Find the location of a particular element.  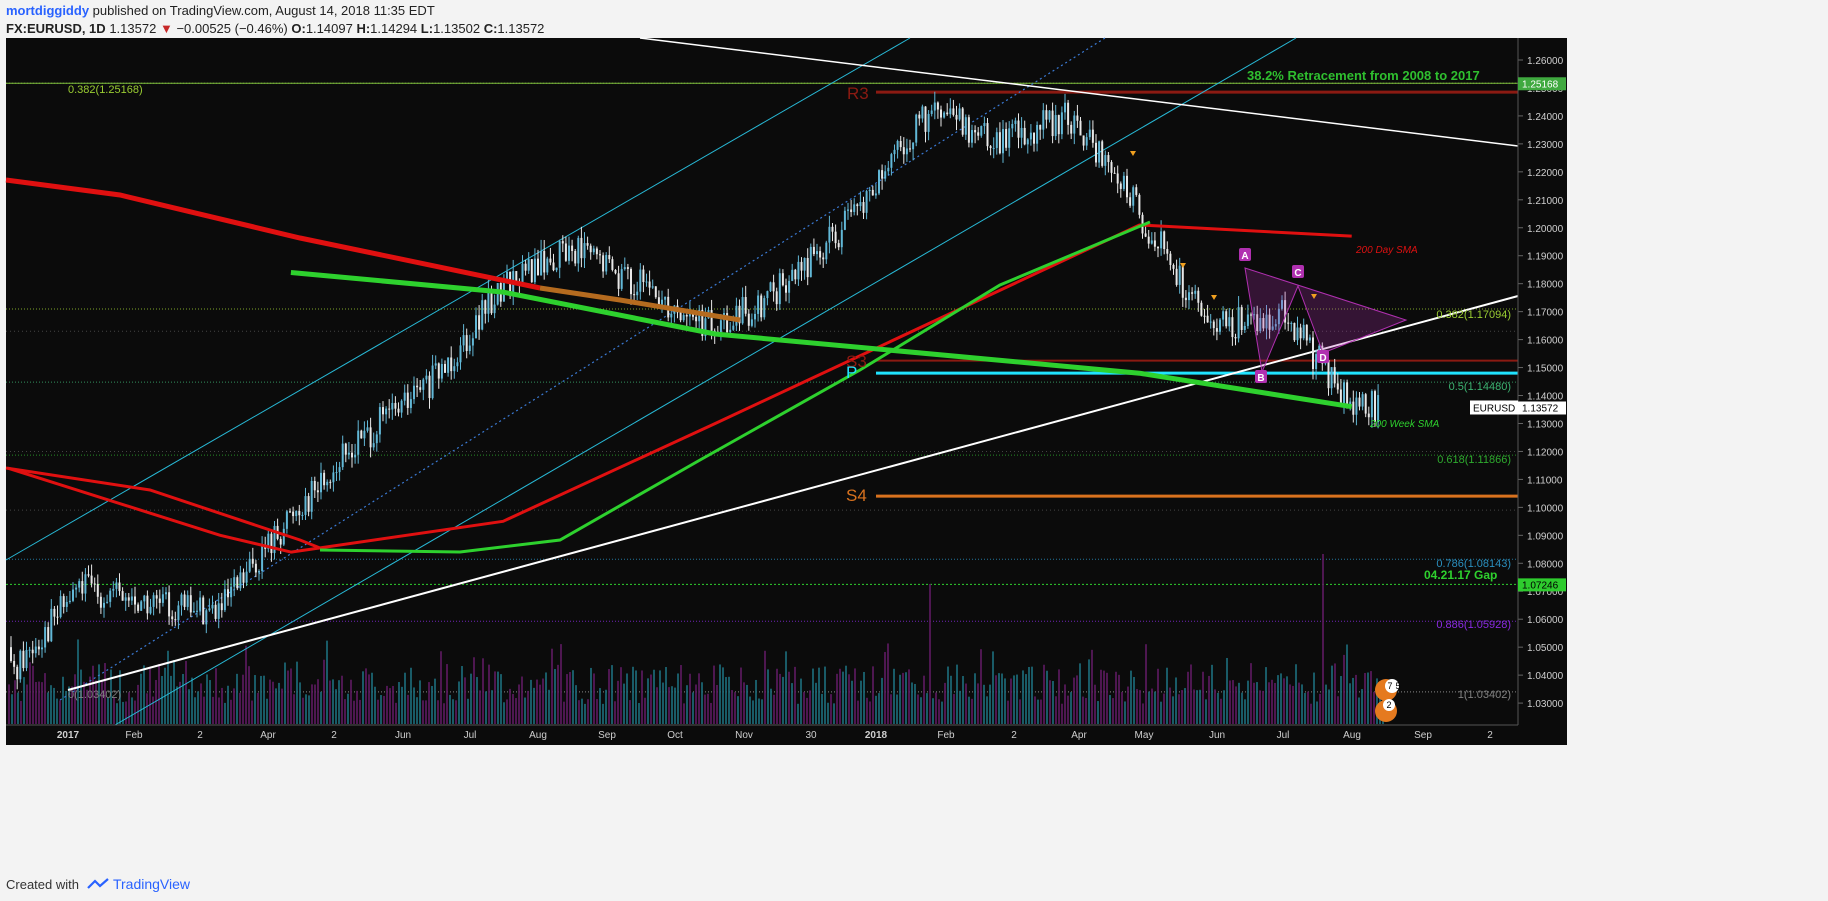

author-link: mortdiggiddy is located at coordinates (48, 10).